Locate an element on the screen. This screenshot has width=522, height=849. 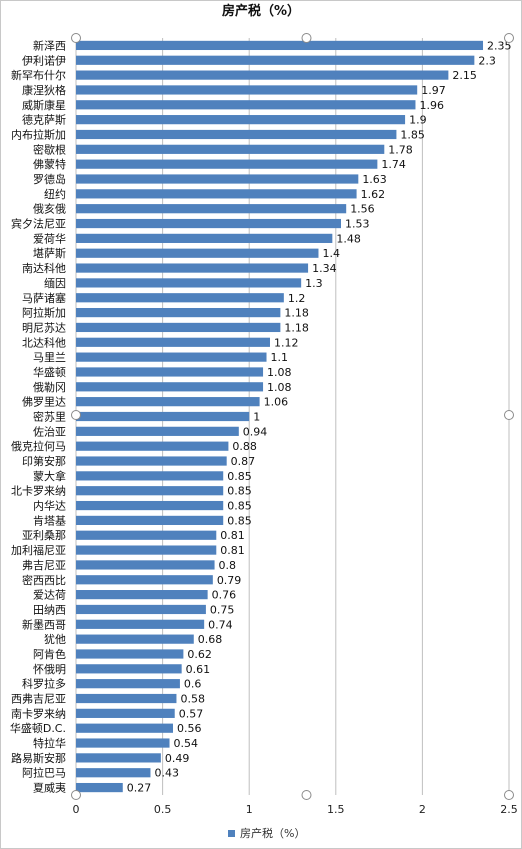
x-axis-ticks: 0 0.5 1 1.5 2 2.5 is located at coordinates (295, 809).